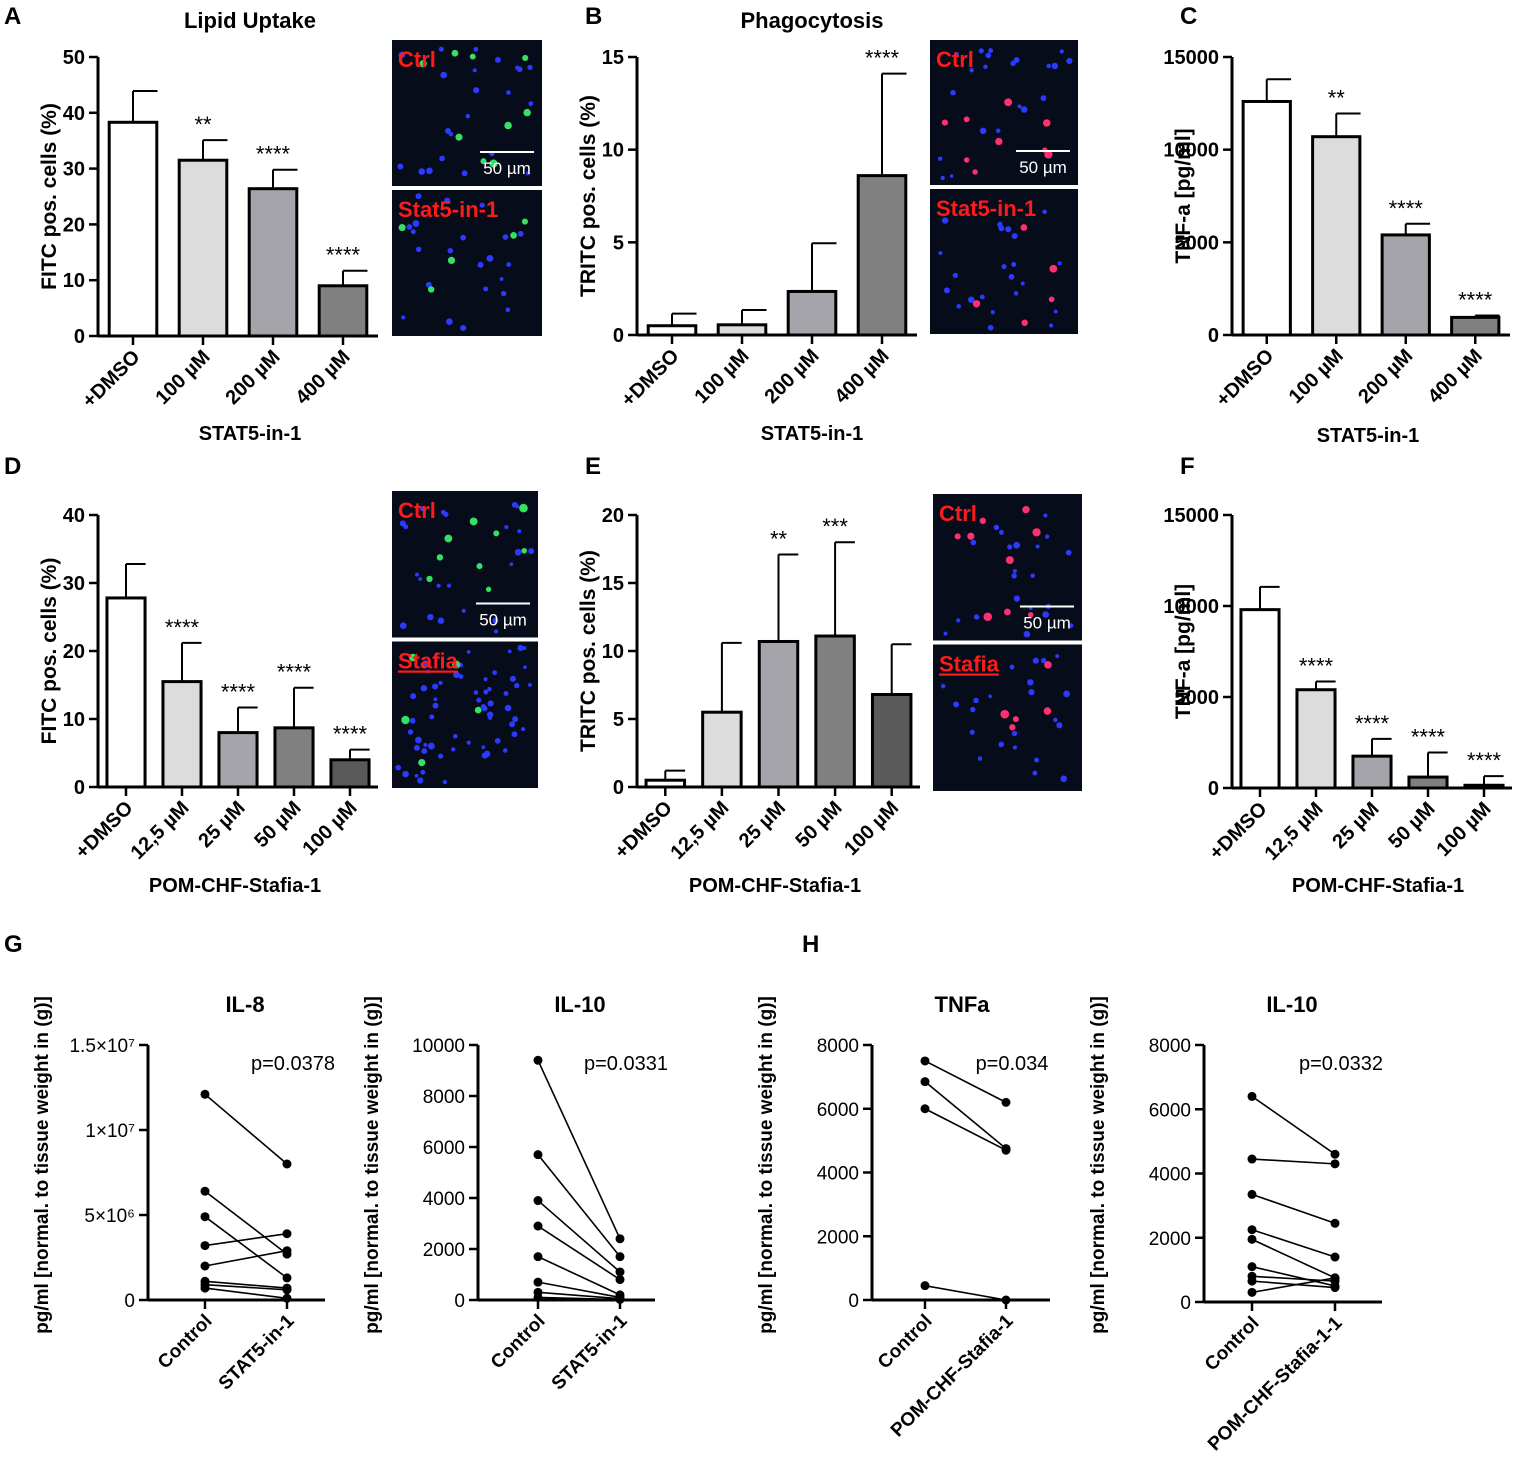  Describe the element at coordinates (221, 824) in the screenshot. I see `x-tick-label: 25 µM` at that location.